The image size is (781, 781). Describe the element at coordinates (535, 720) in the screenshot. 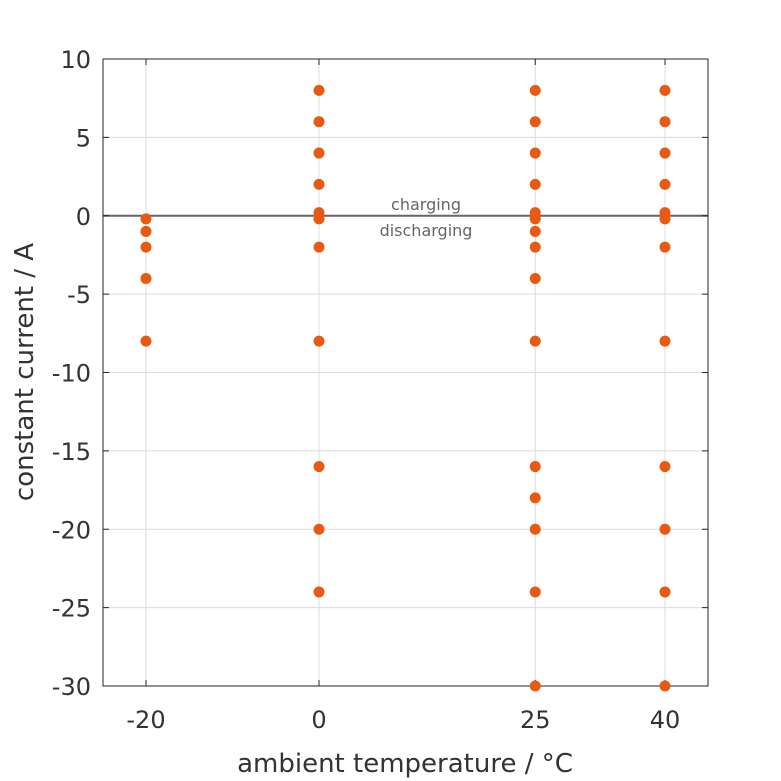

I see `x-tick-label: 25` at that location.